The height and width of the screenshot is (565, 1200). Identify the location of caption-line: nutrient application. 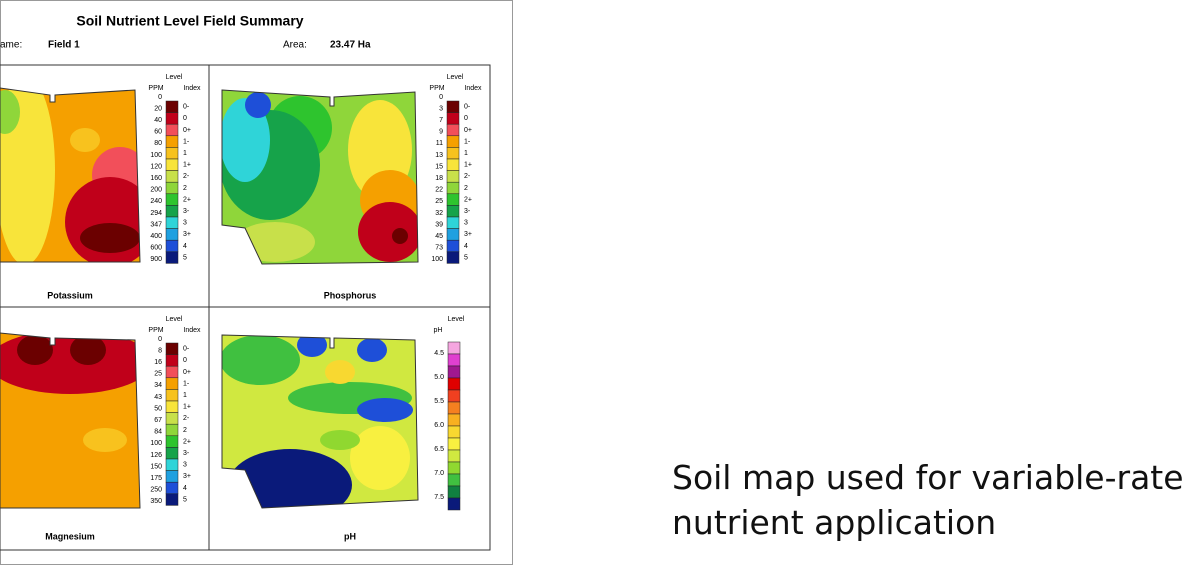
(834, 522).